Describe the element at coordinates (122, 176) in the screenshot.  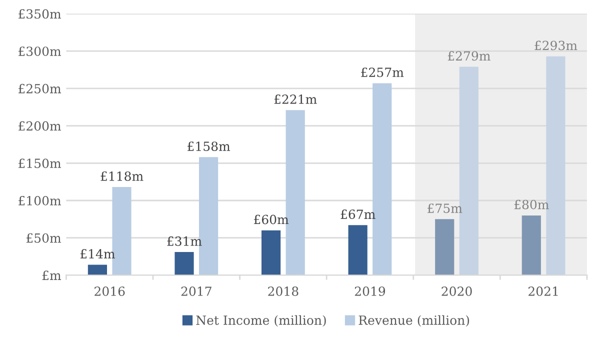
I see `data-label: £118m` at that location.